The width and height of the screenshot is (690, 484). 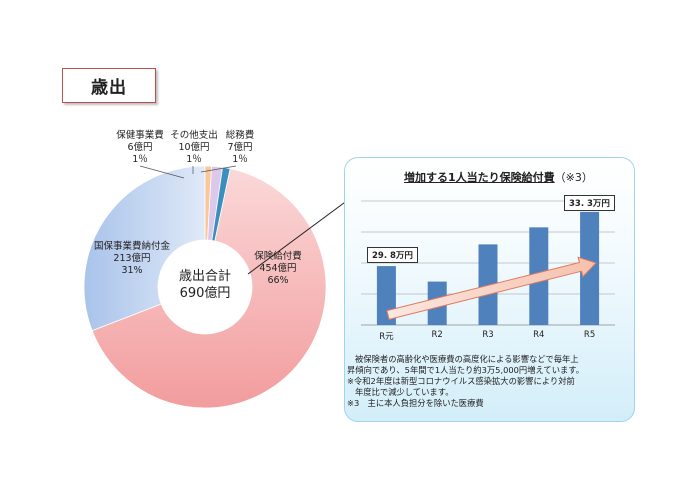 I want to click on slice-amount: 7億円, so click(x=240, y=147).